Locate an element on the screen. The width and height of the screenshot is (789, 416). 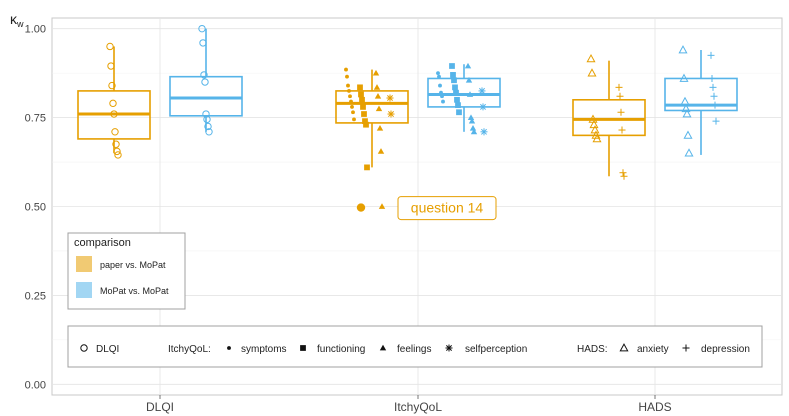
annotation-label: question 14 is located at coordinates (447, 208).